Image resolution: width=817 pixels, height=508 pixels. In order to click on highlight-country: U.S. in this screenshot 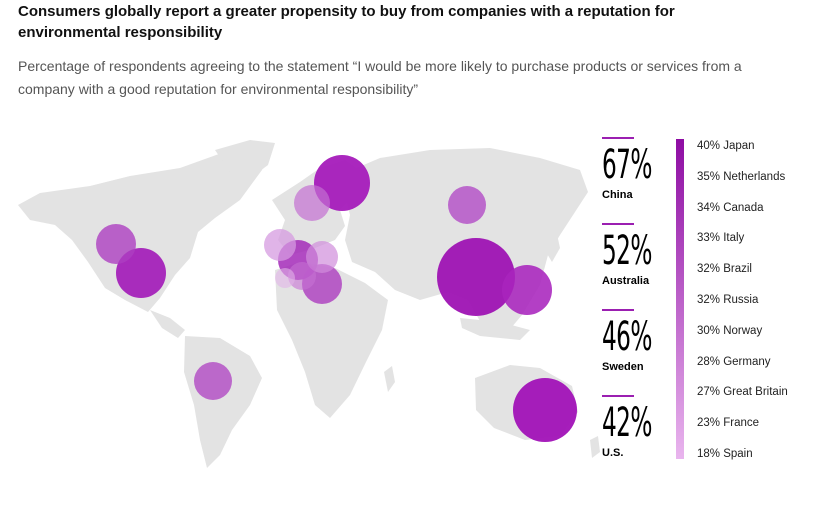, I will do `click(613, 453)`.